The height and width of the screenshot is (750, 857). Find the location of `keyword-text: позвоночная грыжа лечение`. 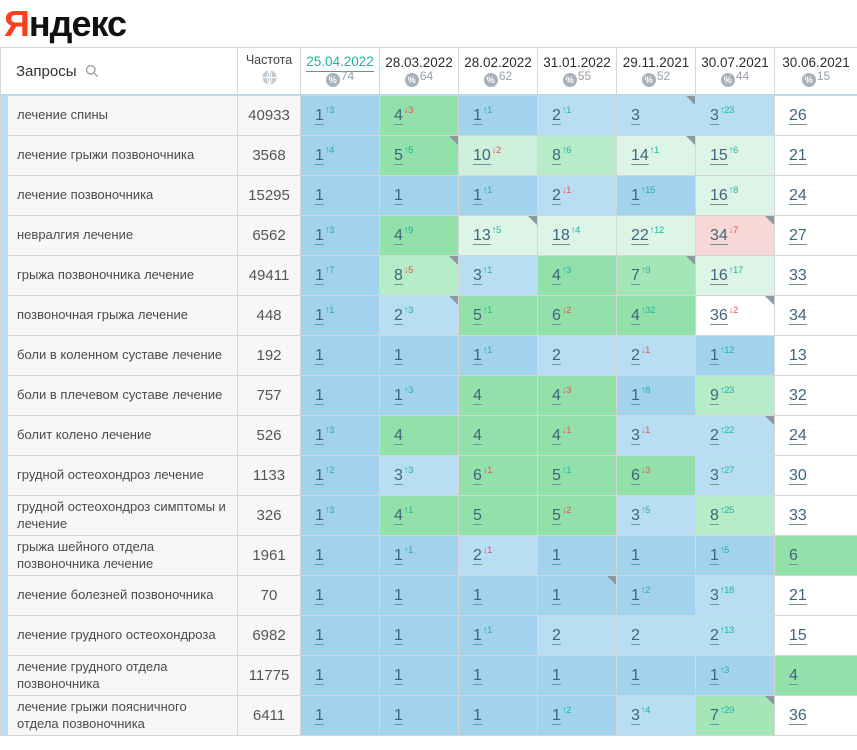

keyword-text: позвоночная грыжа лечение is located at coordinates (102, 315).